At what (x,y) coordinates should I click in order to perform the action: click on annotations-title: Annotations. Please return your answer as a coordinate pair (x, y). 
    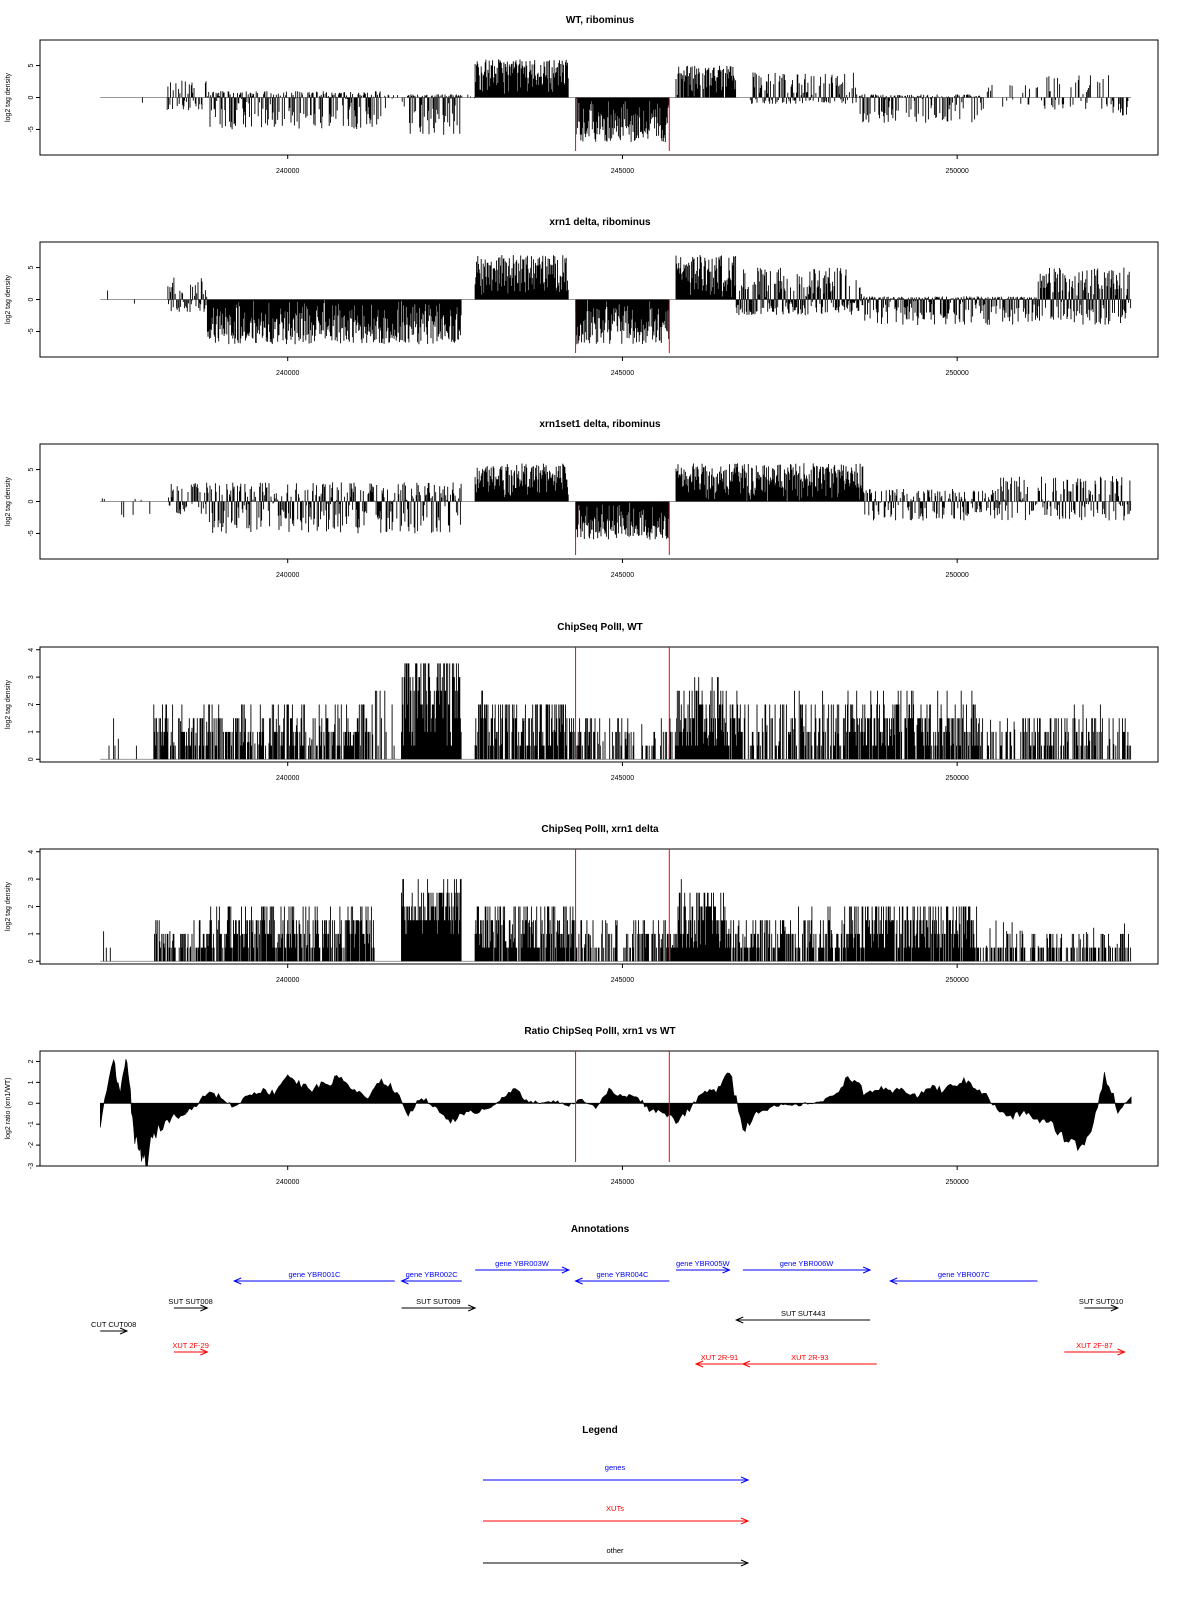
    Looking at the image, I should click on (600, 1229).